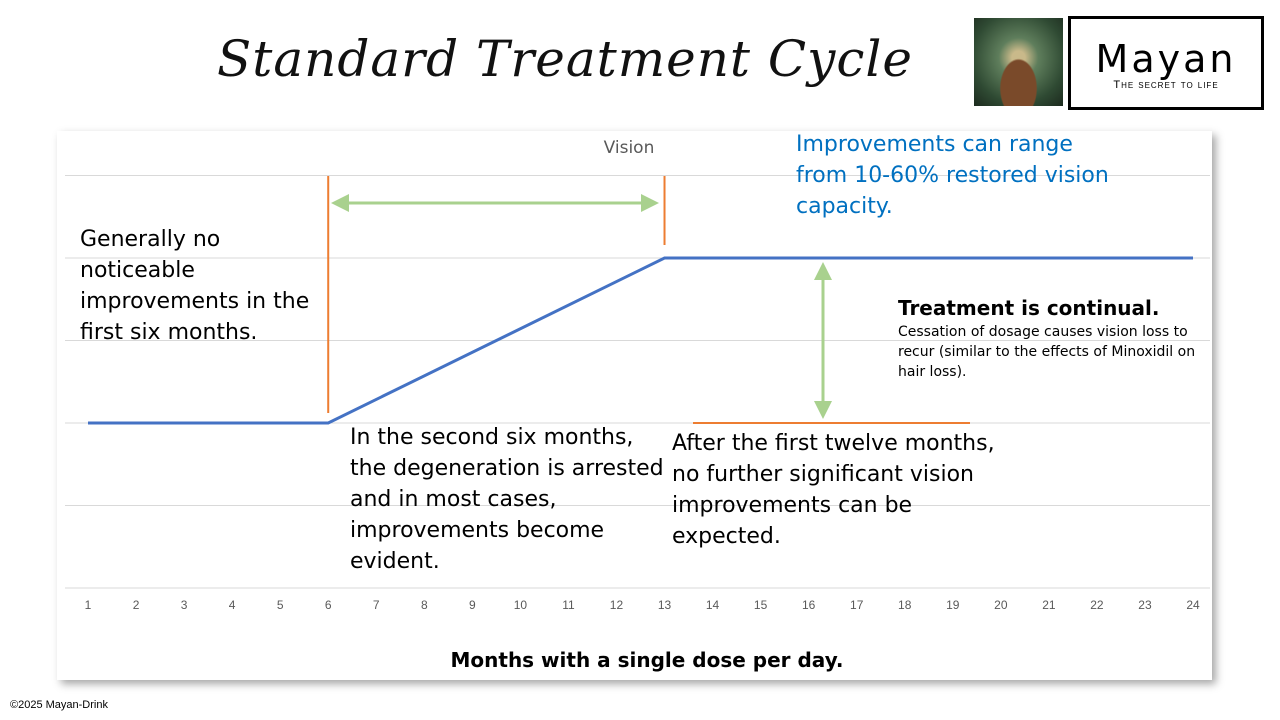  I want to click on logo-brand: Mayan, so click(1166, 59).